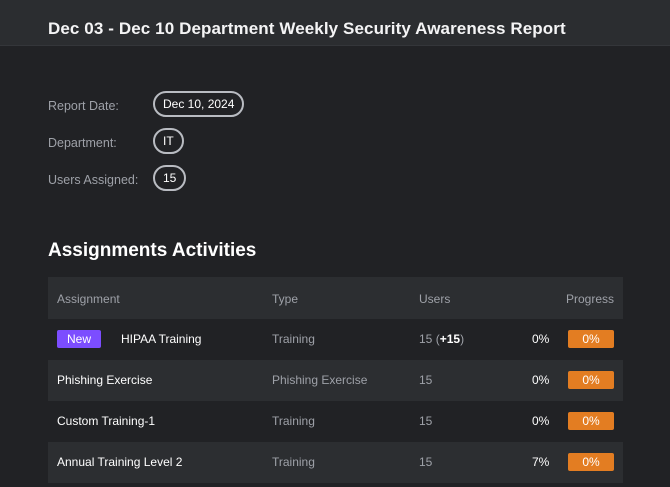 This screenshot has height=487, width=670. Describe the element at coordinates (335, 298) in the screenshot. I see `table-header: Assignment Type Users Progress` at that location.